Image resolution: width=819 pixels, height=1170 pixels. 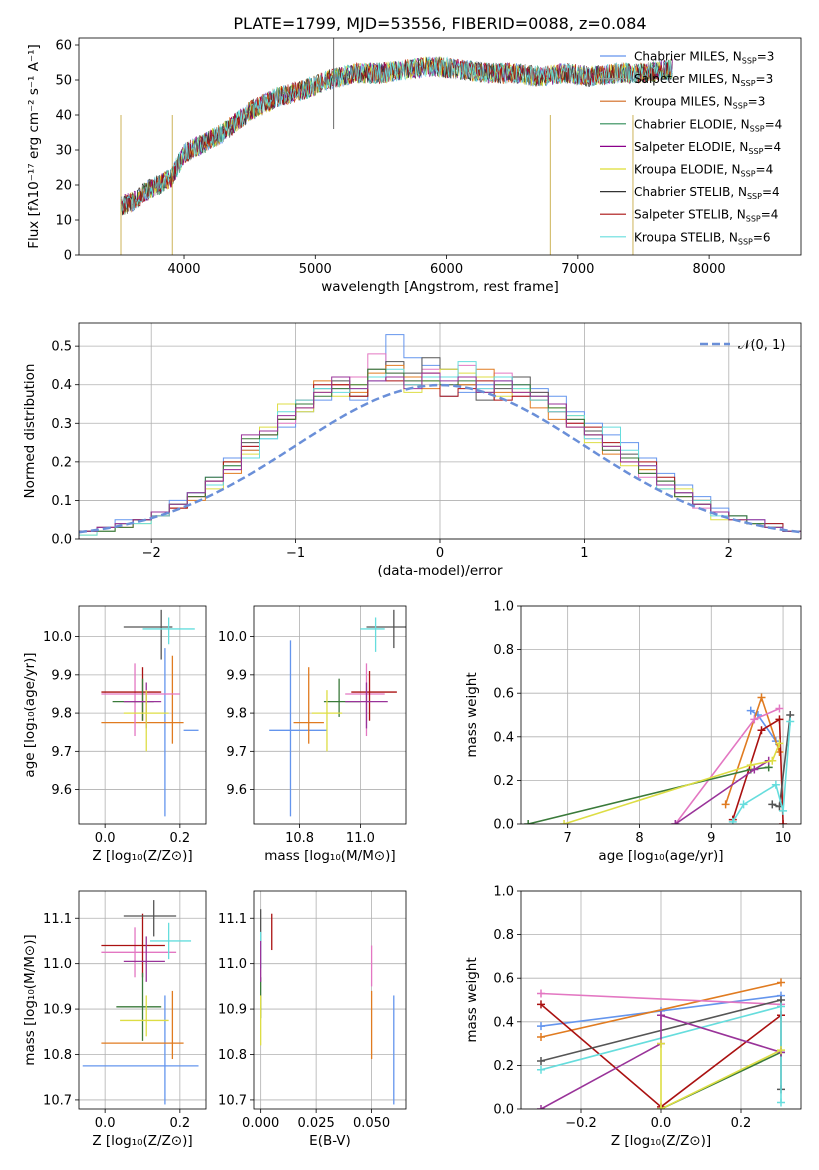 I want to click on spectrum-legend-label: Chabrier STELIB, NSSP=4, so click(x=707, y=193).